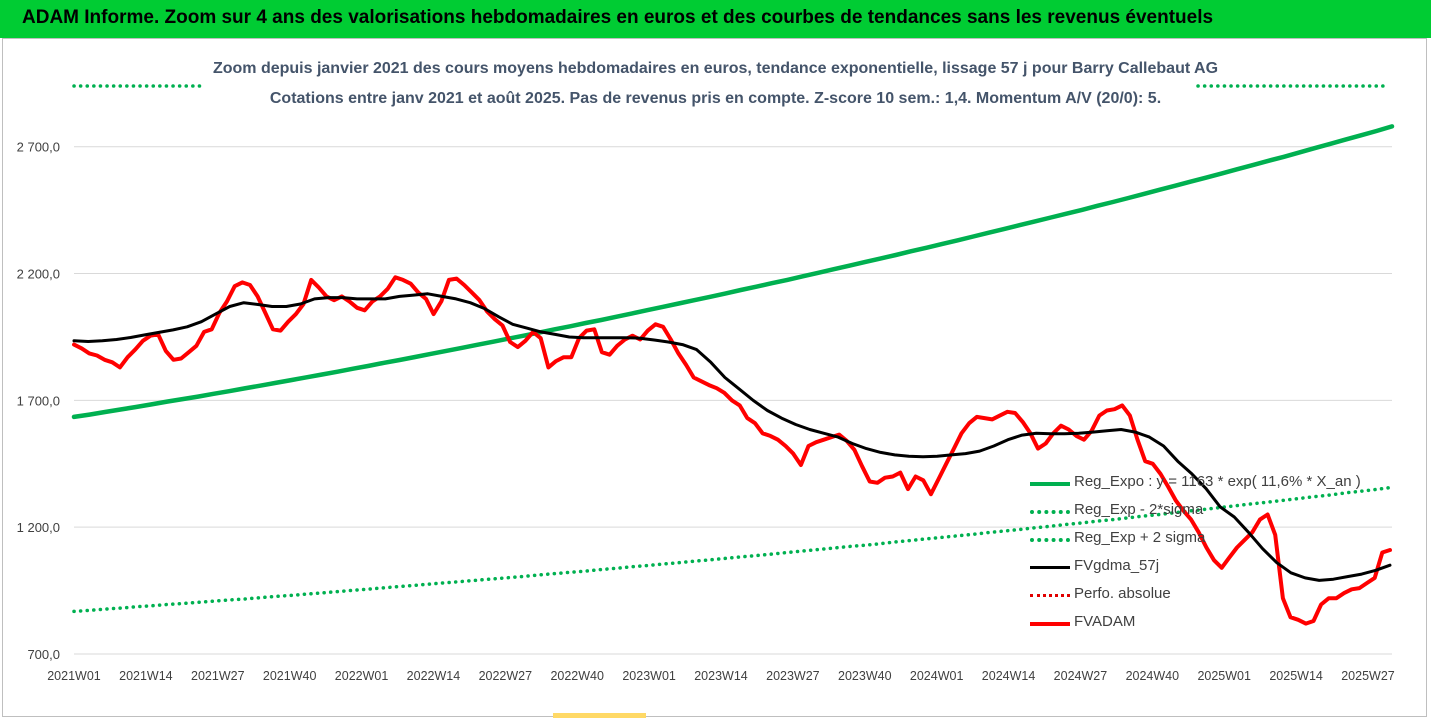 Image resolution: width=1431 pixels, height=720 pixels. What do you see at coordinates (38, 147) in the screenshot?
I see `y-tick-label: 2 700,0` at bounding box center [38, 147].